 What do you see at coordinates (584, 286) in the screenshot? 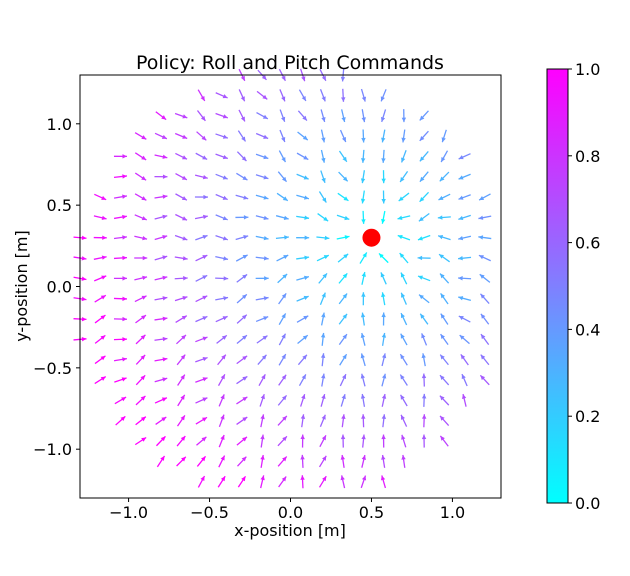
I see `colorbar-ticks: 1.0 0.8 0.6 0.4 0.2 0.0` at bounding box center [584, 286].